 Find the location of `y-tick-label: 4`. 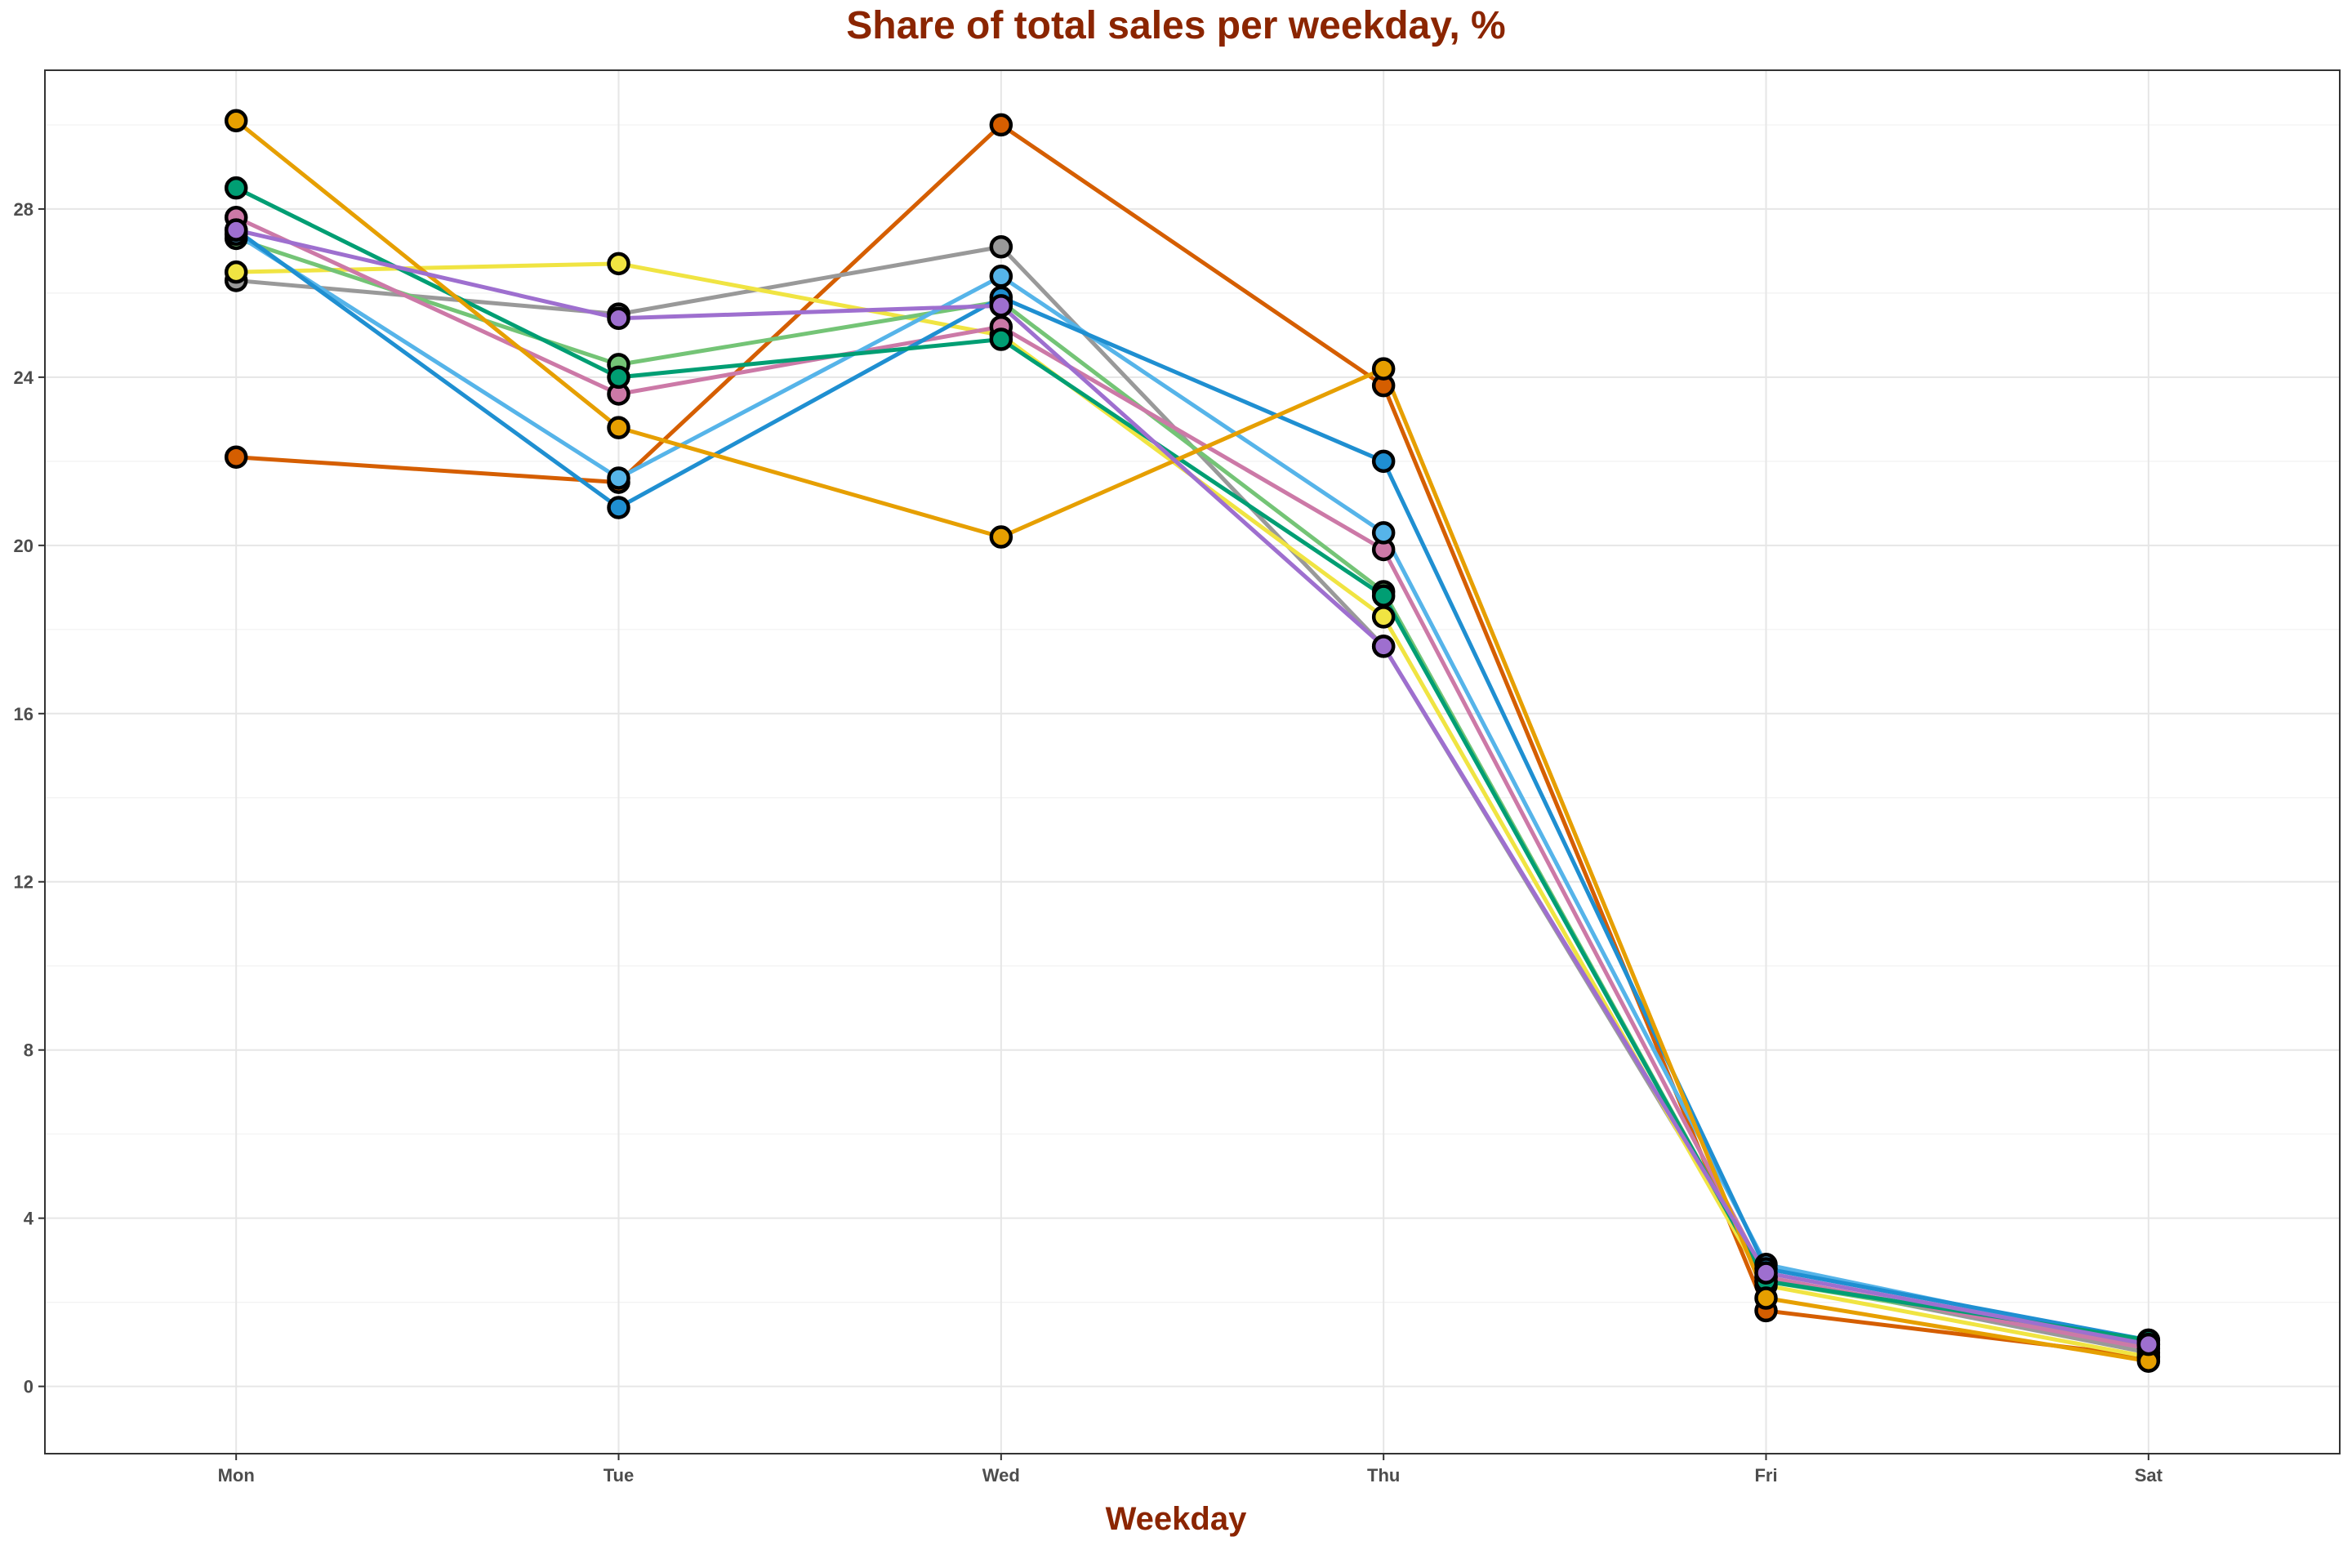

y-tick-label: 4 is located at coordinates (29, 1219).